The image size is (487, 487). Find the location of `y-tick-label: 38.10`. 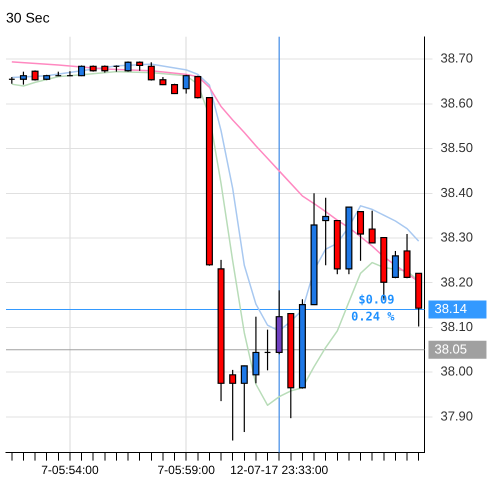

y-tick-label: 38.10 is located at coordinates (457, 326).